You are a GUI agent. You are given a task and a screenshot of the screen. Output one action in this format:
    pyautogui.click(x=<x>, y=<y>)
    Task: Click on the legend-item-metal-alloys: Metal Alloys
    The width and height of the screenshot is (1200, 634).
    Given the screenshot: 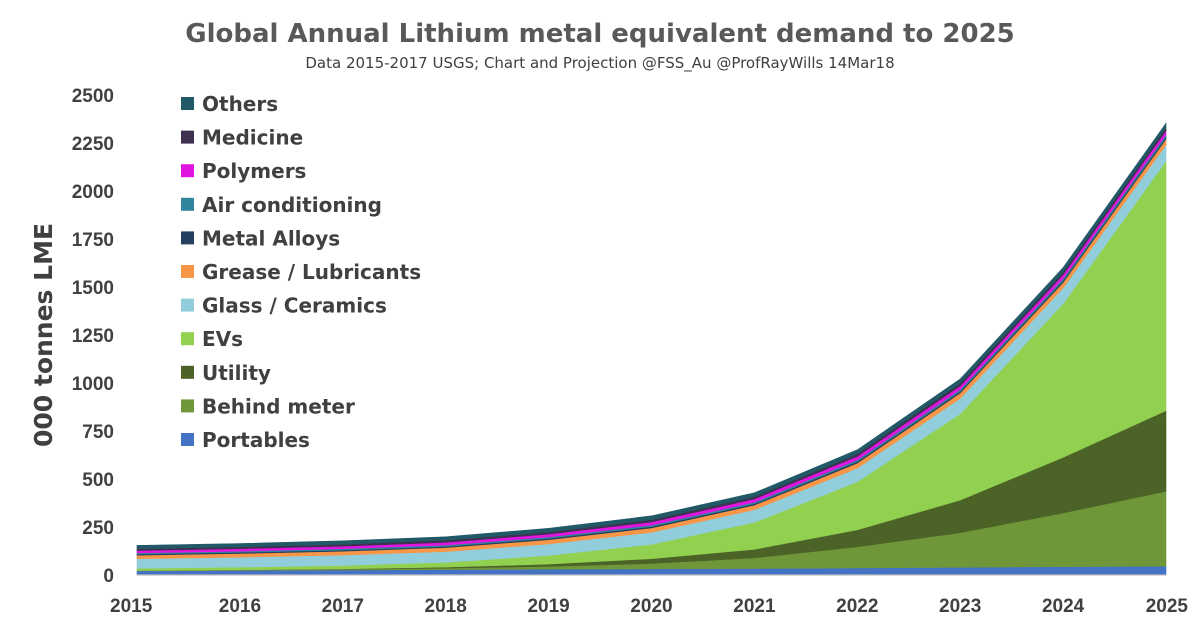 What is the action you would take?
    pyautogui.click(x=260, y=238)
    